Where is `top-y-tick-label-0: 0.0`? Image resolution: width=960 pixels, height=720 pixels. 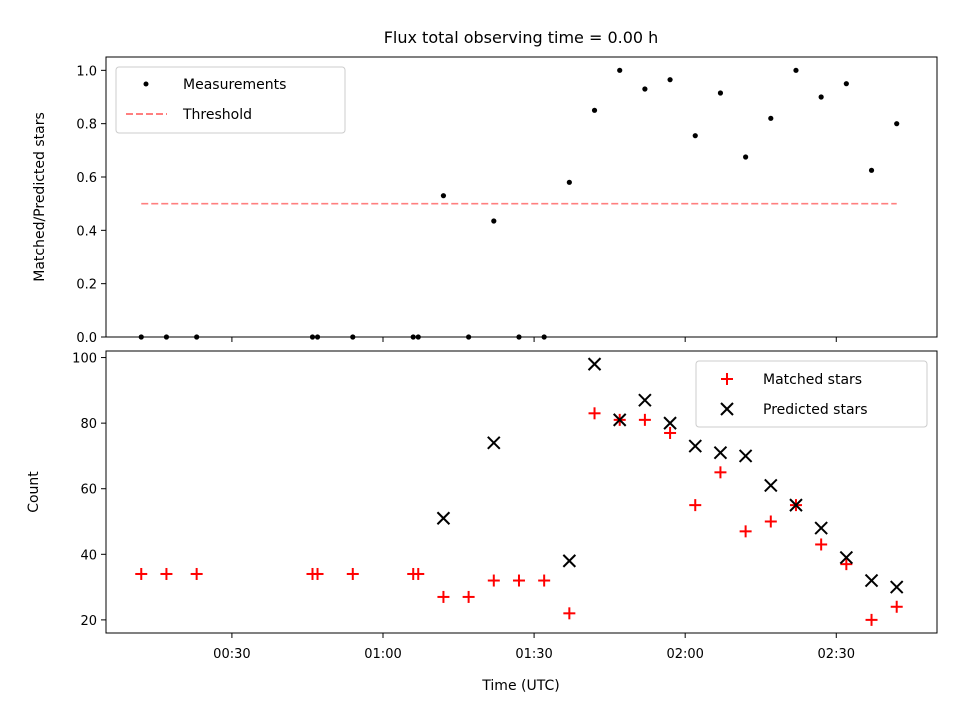 top-y-tick-label-0: 0.0 is located at coordinates (86, 338).